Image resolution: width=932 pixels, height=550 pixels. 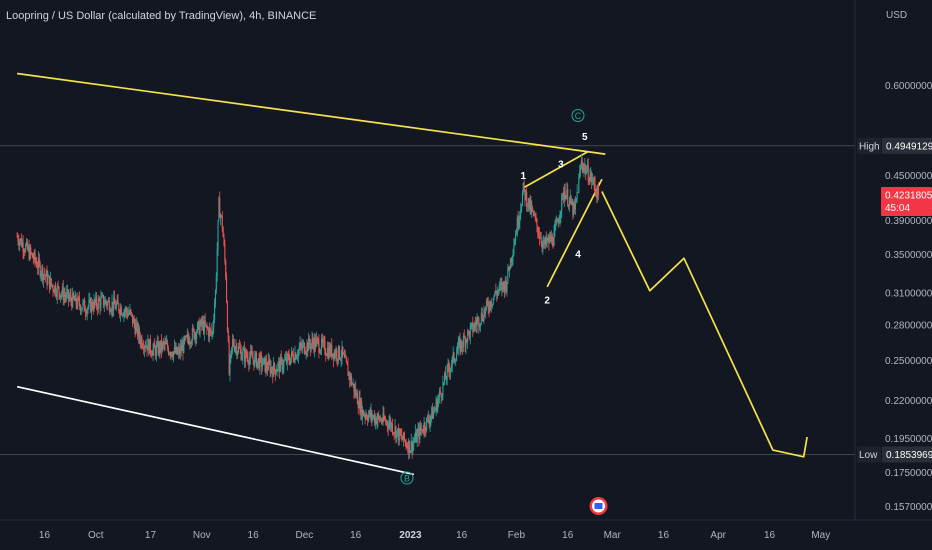 What do you see at coordinates (407, 478) in the screenshot?
I see `wave-badge-b` at bounding box center [407, 478].